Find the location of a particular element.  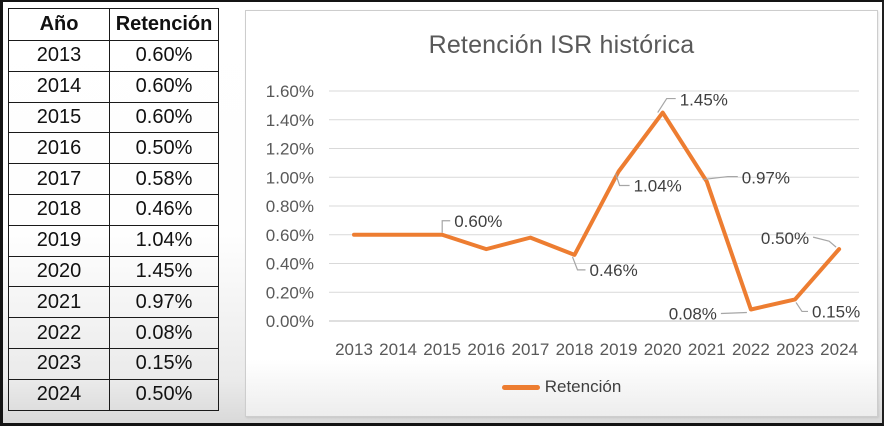

table-row: 2021 0.97% is located at coordinates (113, 302).